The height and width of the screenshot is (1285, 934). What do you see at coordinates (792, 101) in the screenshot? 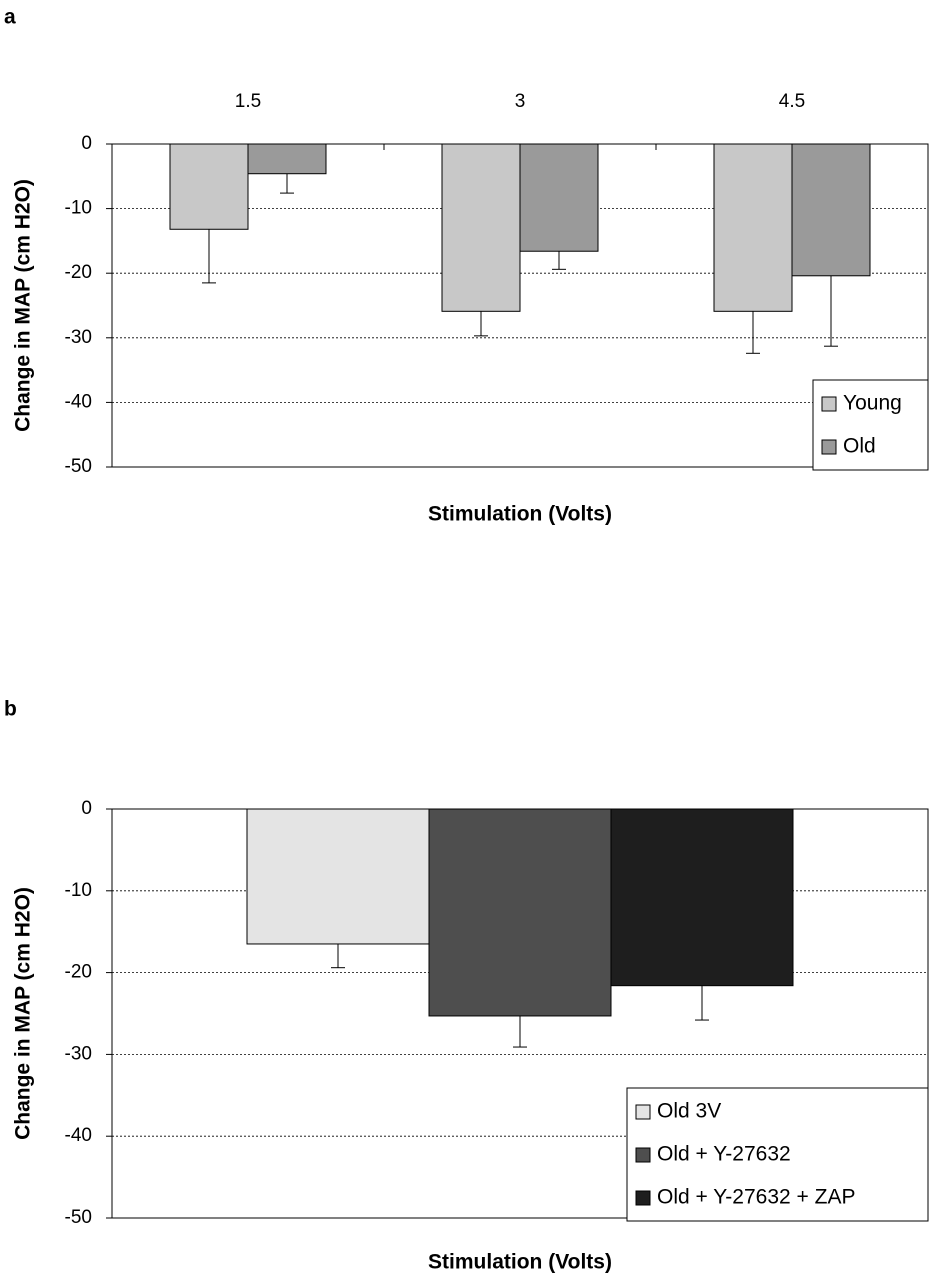
I see `category-label: 4.5` at bounding box center [792, 101].